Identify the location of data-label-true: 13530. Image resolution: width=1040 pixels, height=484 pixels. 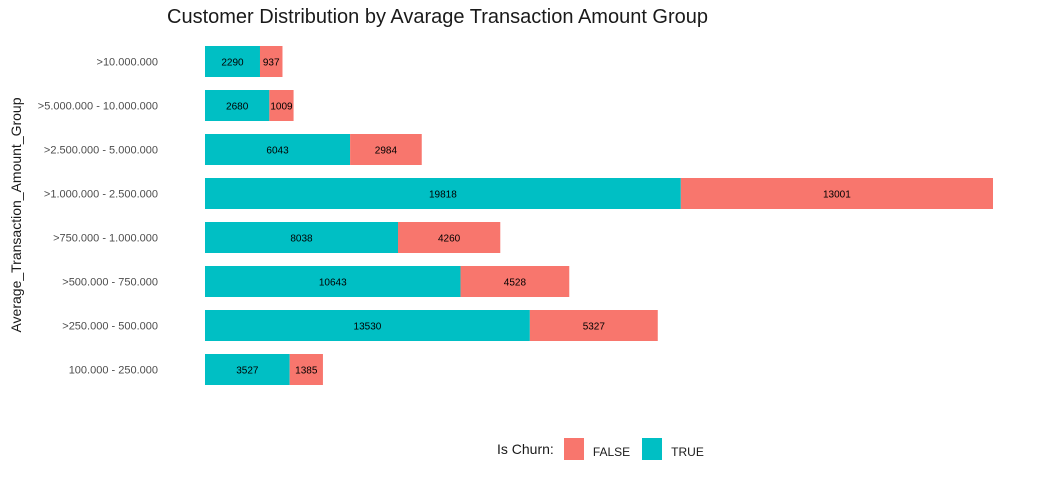
(368, 327).